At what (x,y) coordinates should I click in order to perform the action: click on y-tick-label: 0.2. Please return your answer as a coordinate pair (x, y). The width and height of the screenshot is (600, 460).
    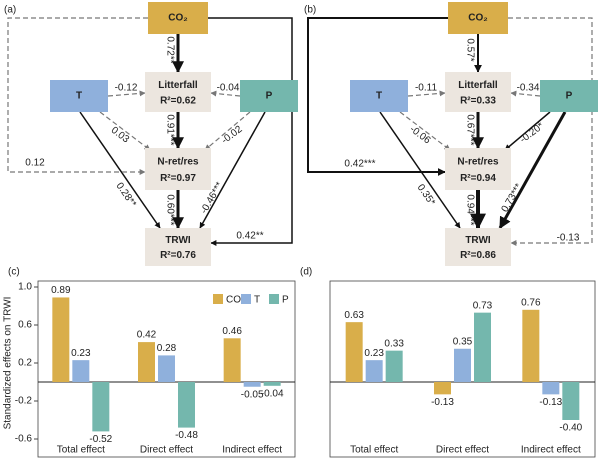
    Looking at the image, I should click on (25, 363).